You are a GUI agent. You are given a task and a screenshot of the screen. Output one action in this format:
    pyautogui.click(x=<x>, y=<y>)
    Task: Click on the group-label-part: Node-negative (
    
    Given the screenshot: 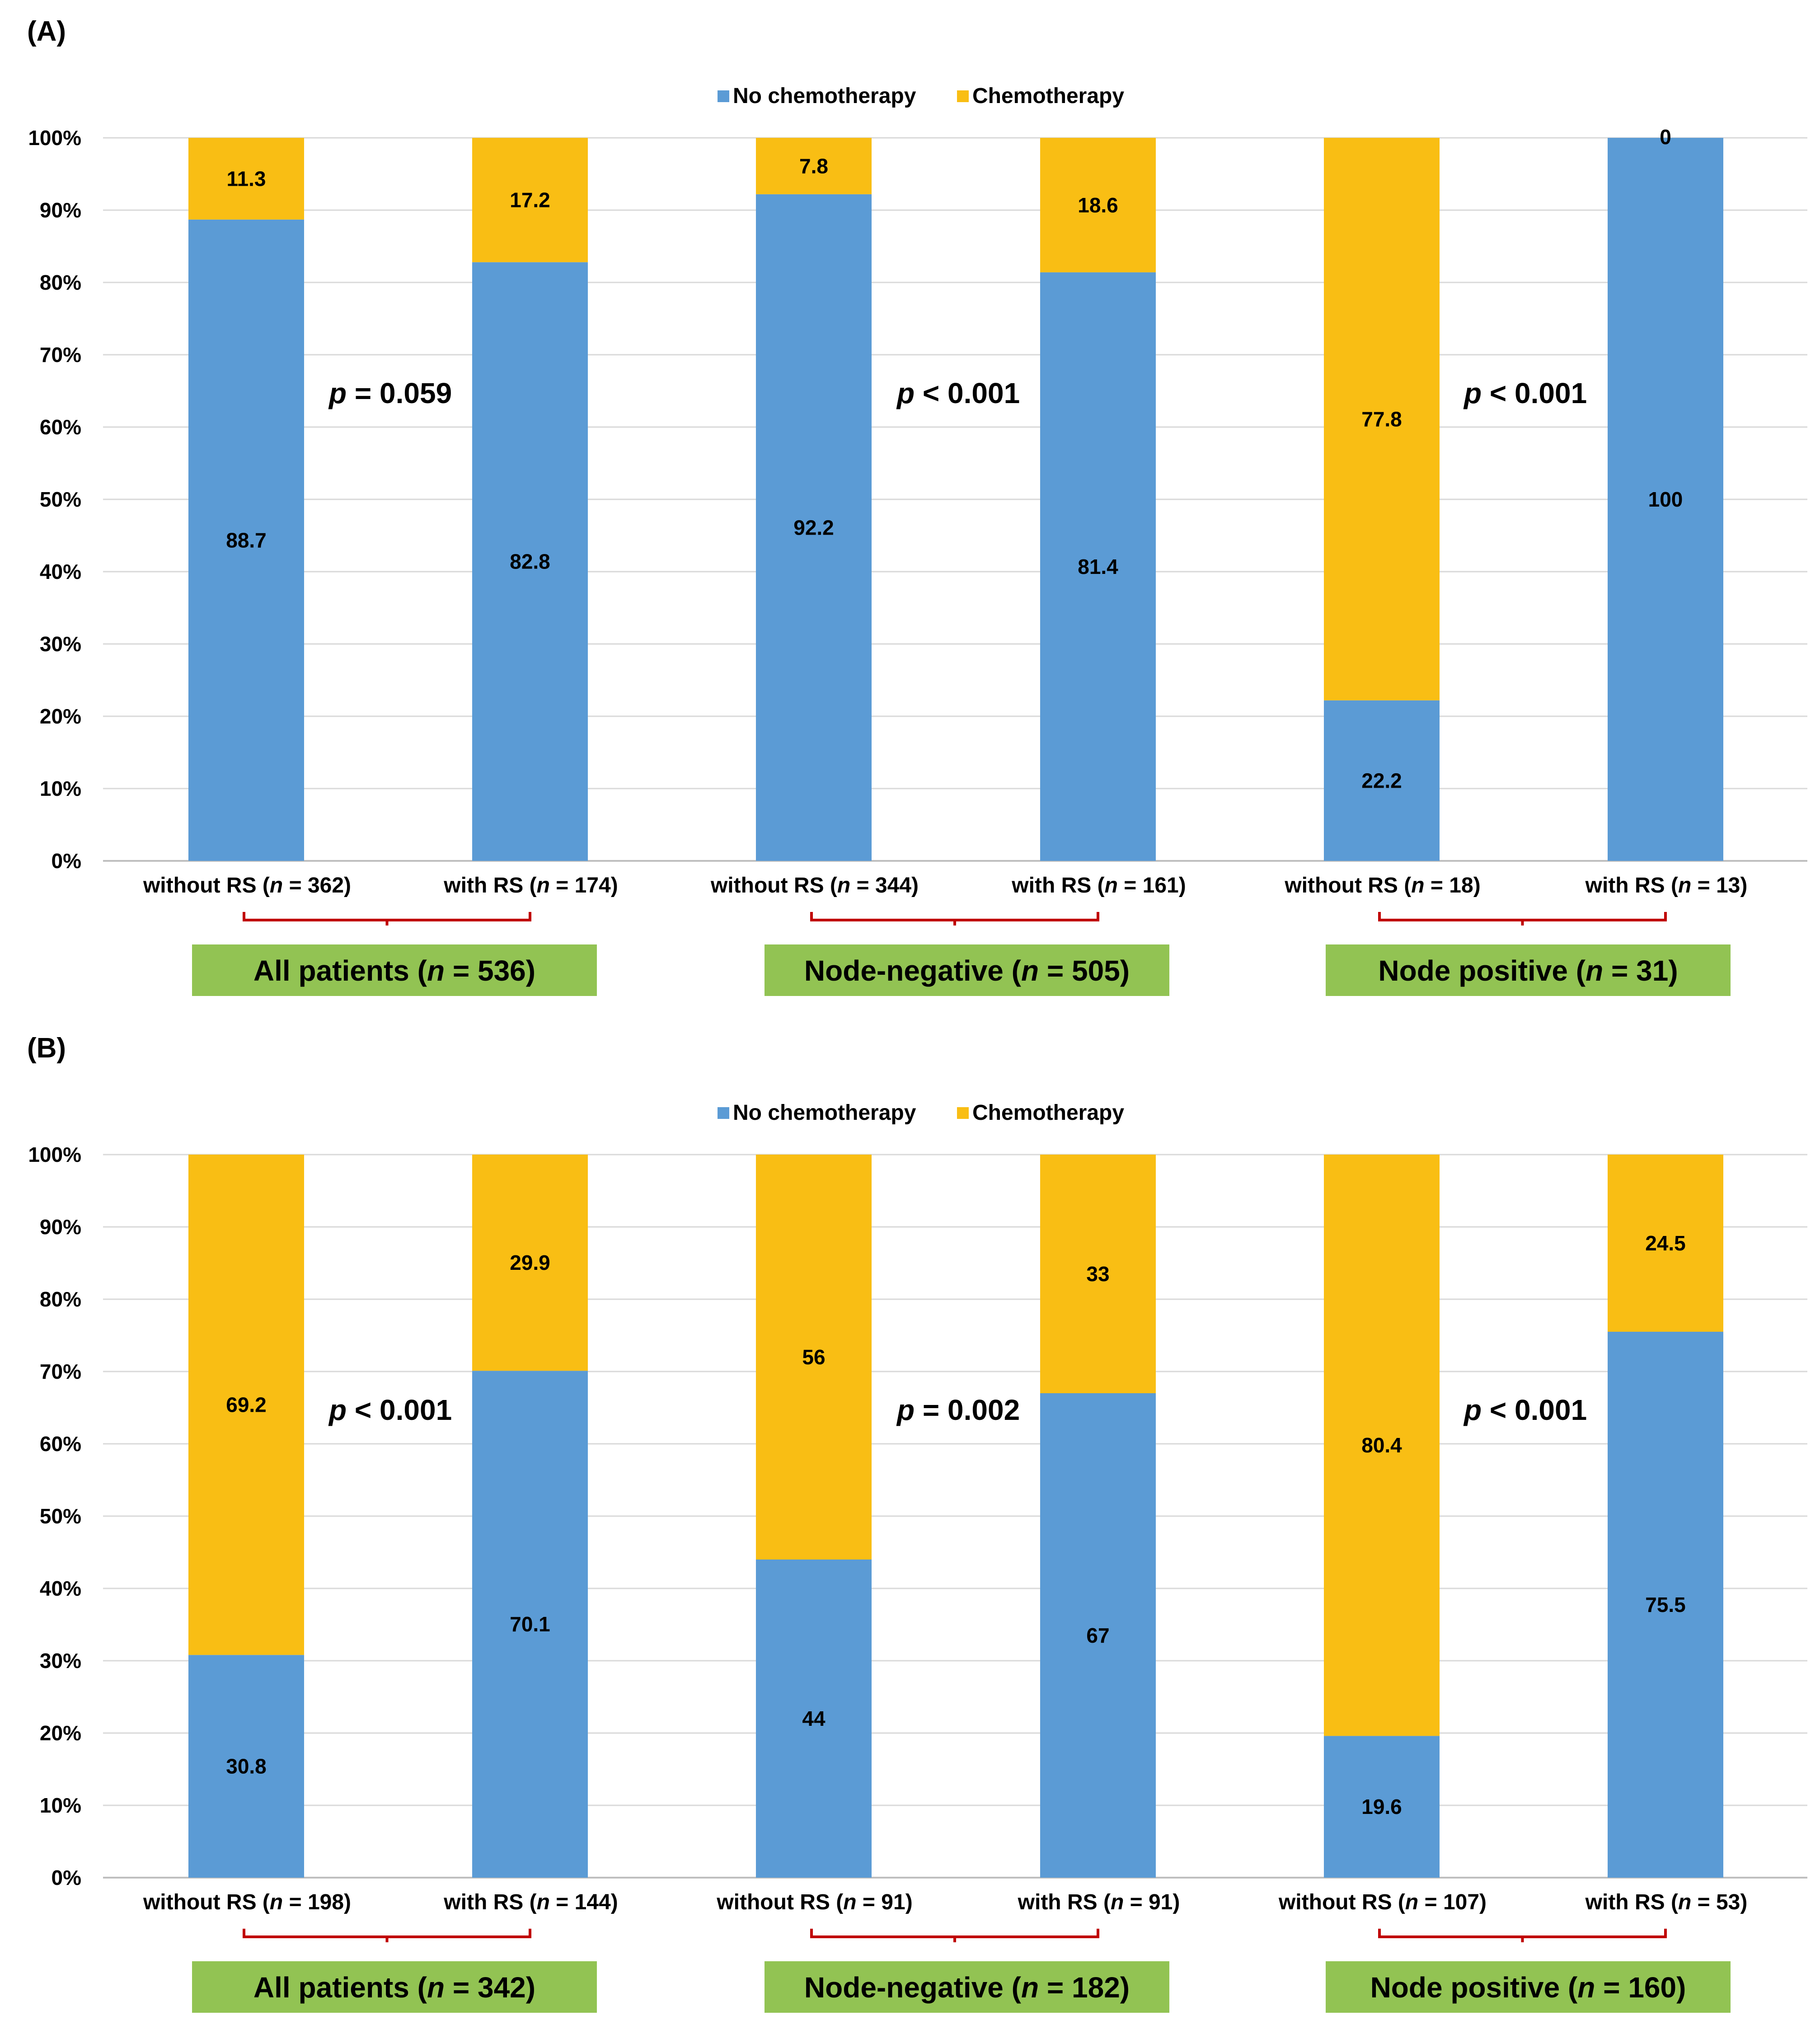 What is the action you would take?
    pyautogui.click(x=913, y=970)
    